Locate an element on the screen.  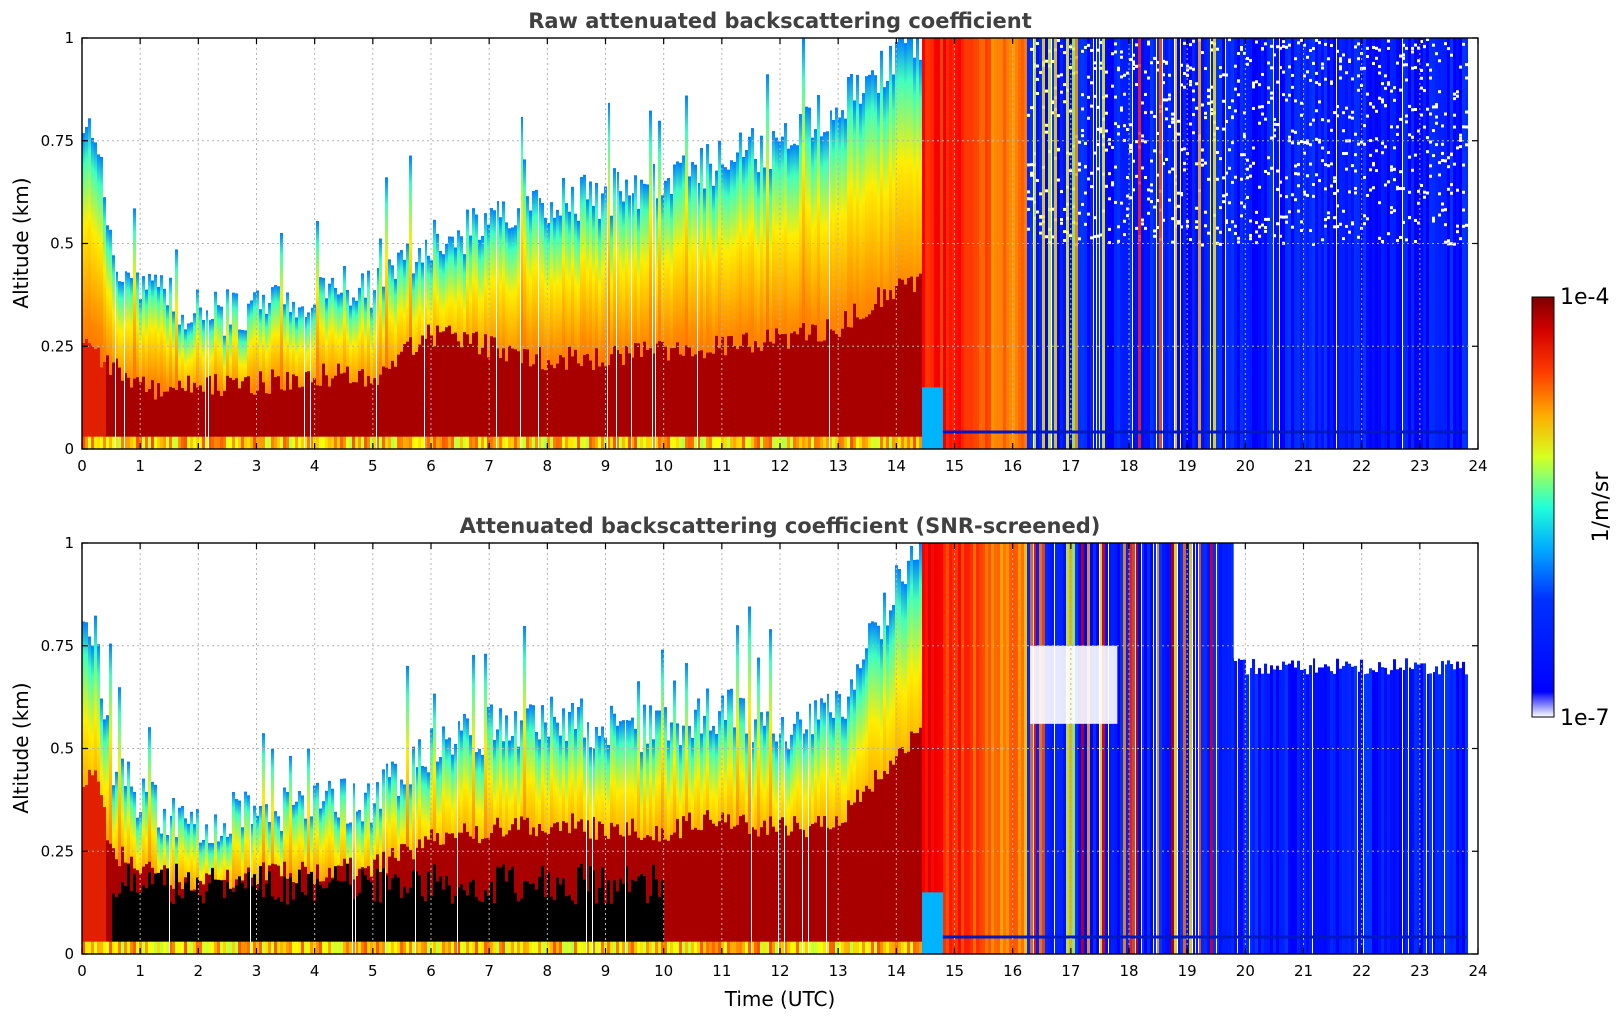
x-tick-label: 15 is located at coordinates (954, 971).